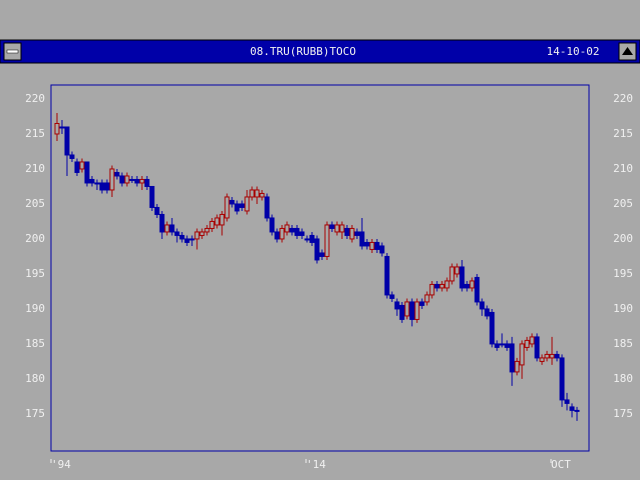 The height and width of the screenshot is (480, 640). I want to click on maximize-icon, so click(627, 51).